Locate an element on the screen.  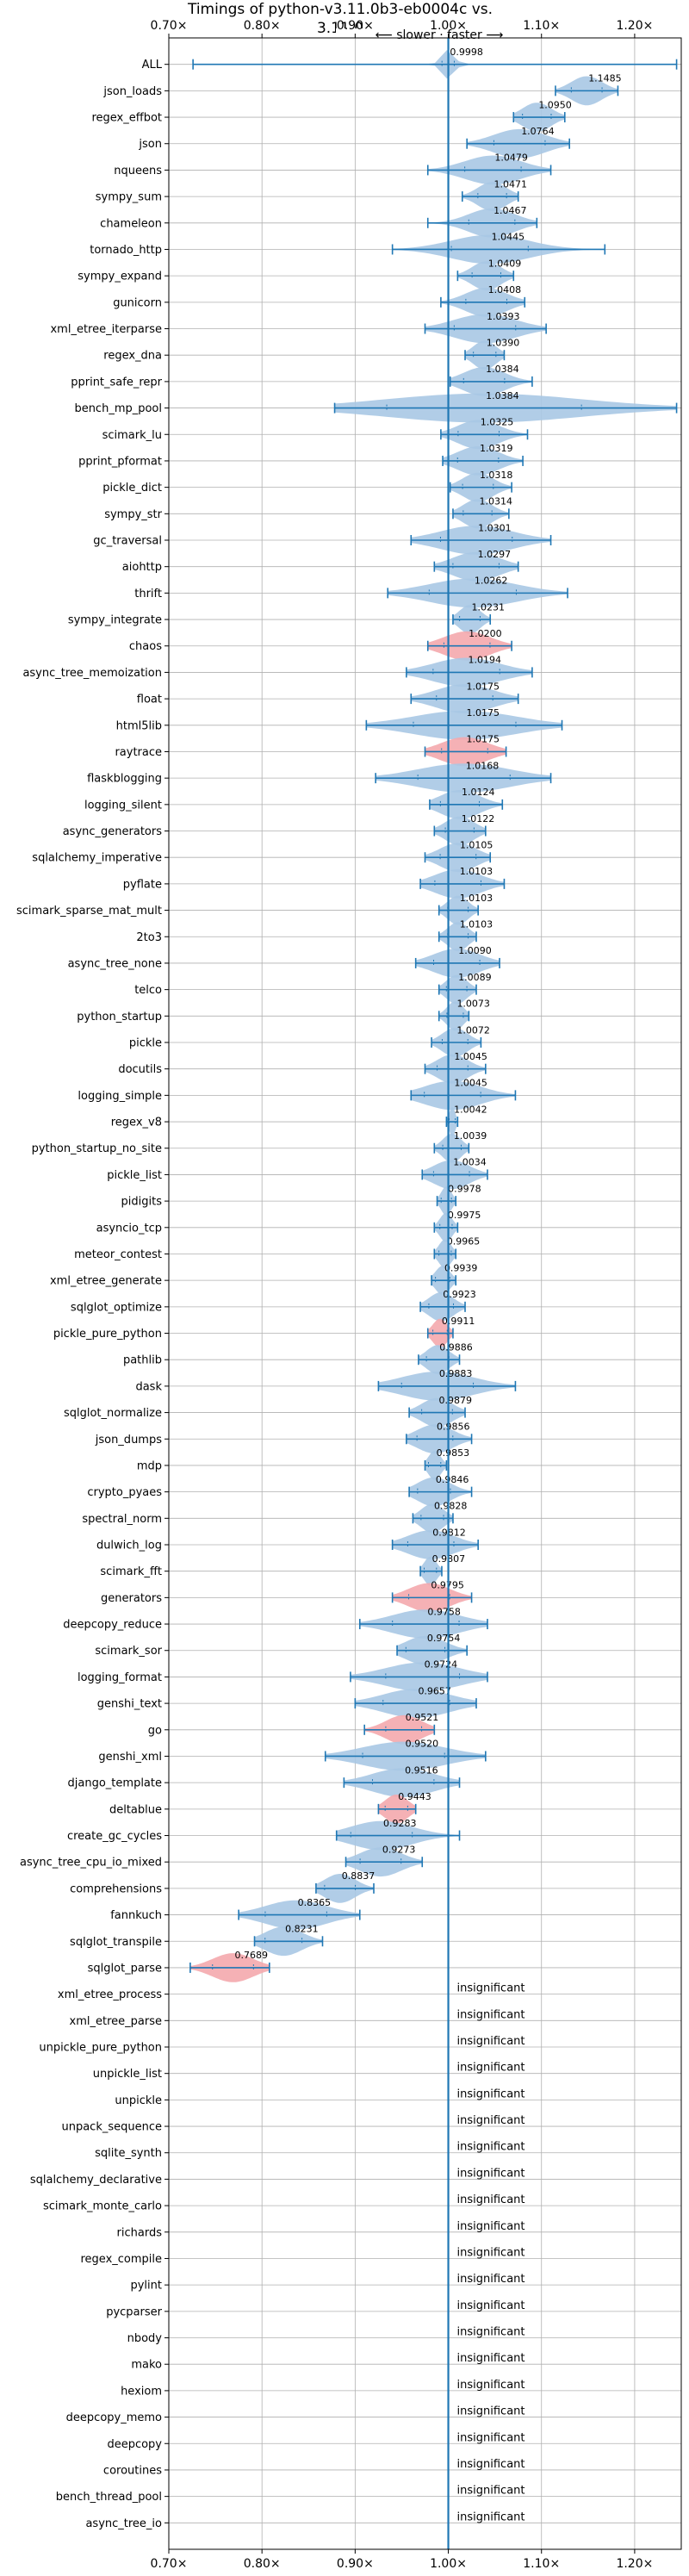
violin-value-label: 0.7689 is located at coordinates (252, 1956).